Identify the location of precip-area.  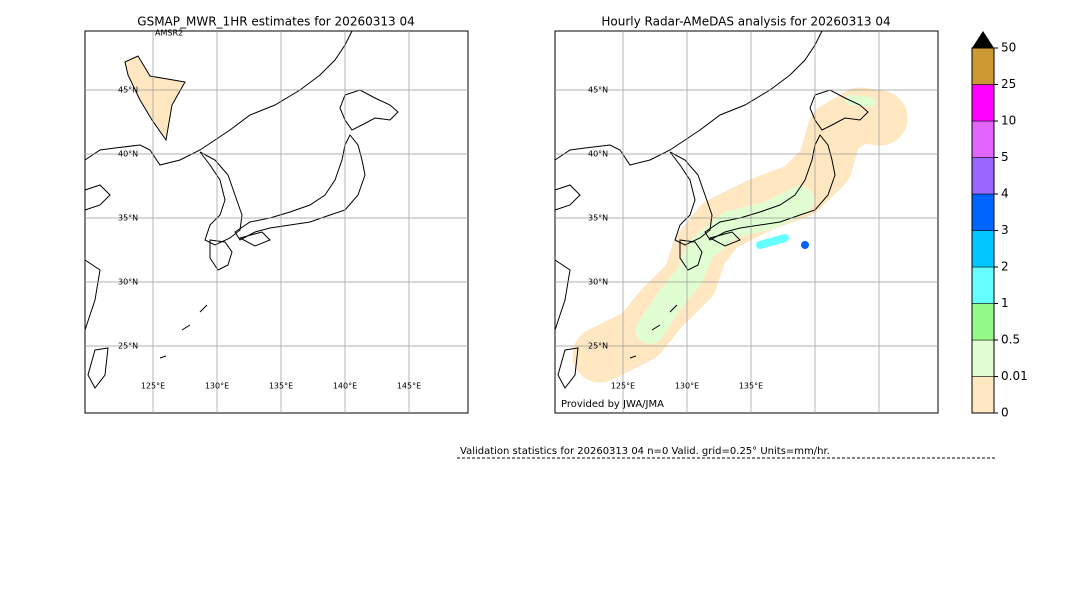
(155, 98).